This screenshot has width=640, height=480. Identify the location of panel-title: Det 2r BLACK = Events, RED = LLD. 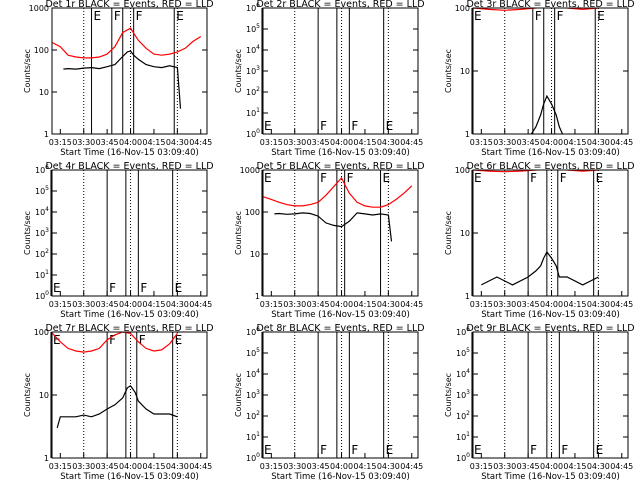
(340, 5).